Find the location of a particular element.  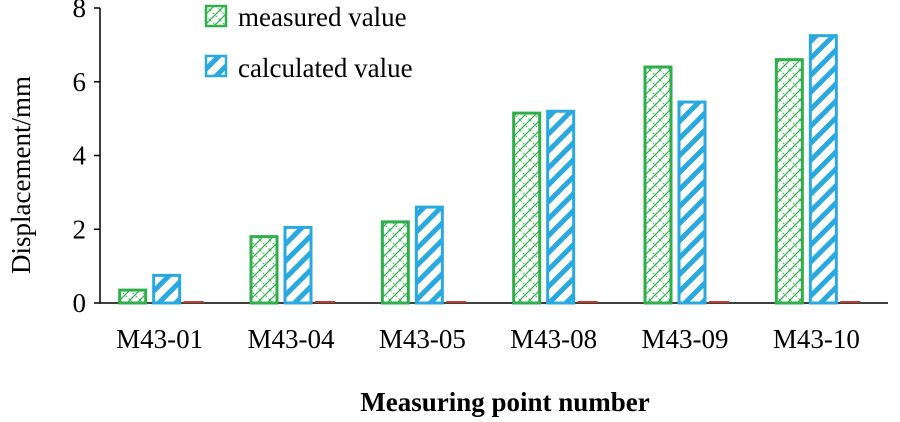

x-tick-label: M43-04 is located at coordinates (291, 339).